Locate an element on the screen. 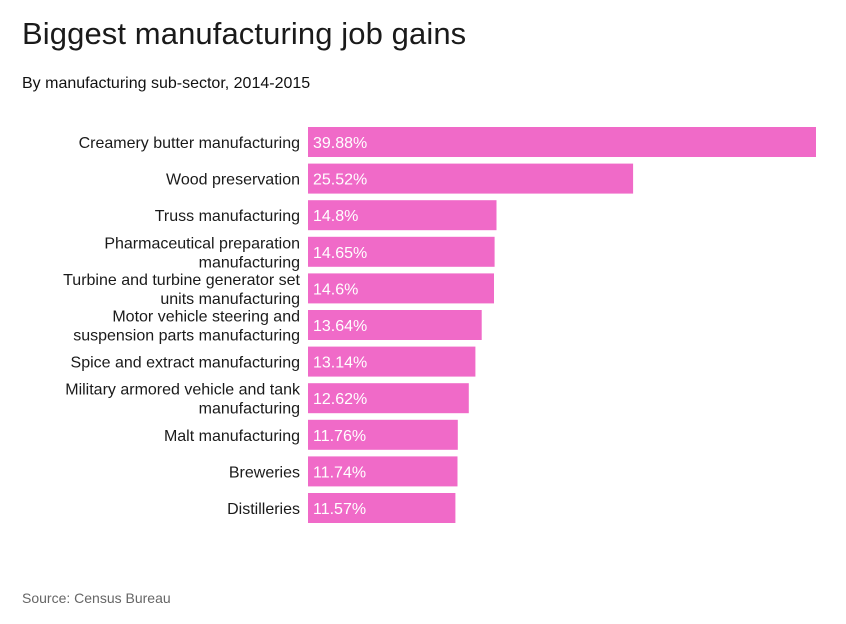 The height and width of the screenshot is (624, 846). category-label: Malt manufacturing is located at coordinates (232, 436).